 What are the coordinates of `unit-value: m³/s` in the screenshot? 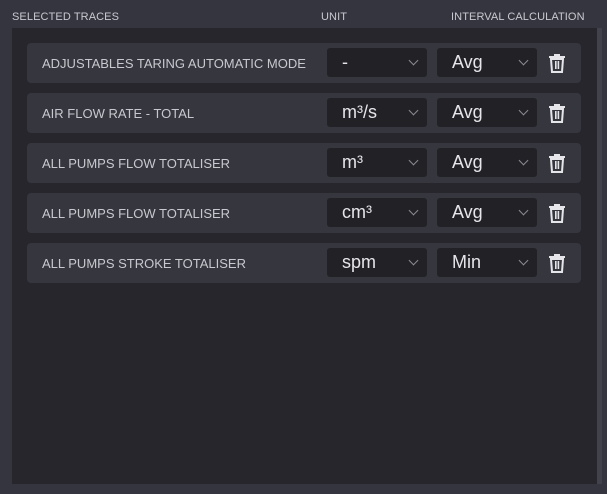 It's located at (359, 112).